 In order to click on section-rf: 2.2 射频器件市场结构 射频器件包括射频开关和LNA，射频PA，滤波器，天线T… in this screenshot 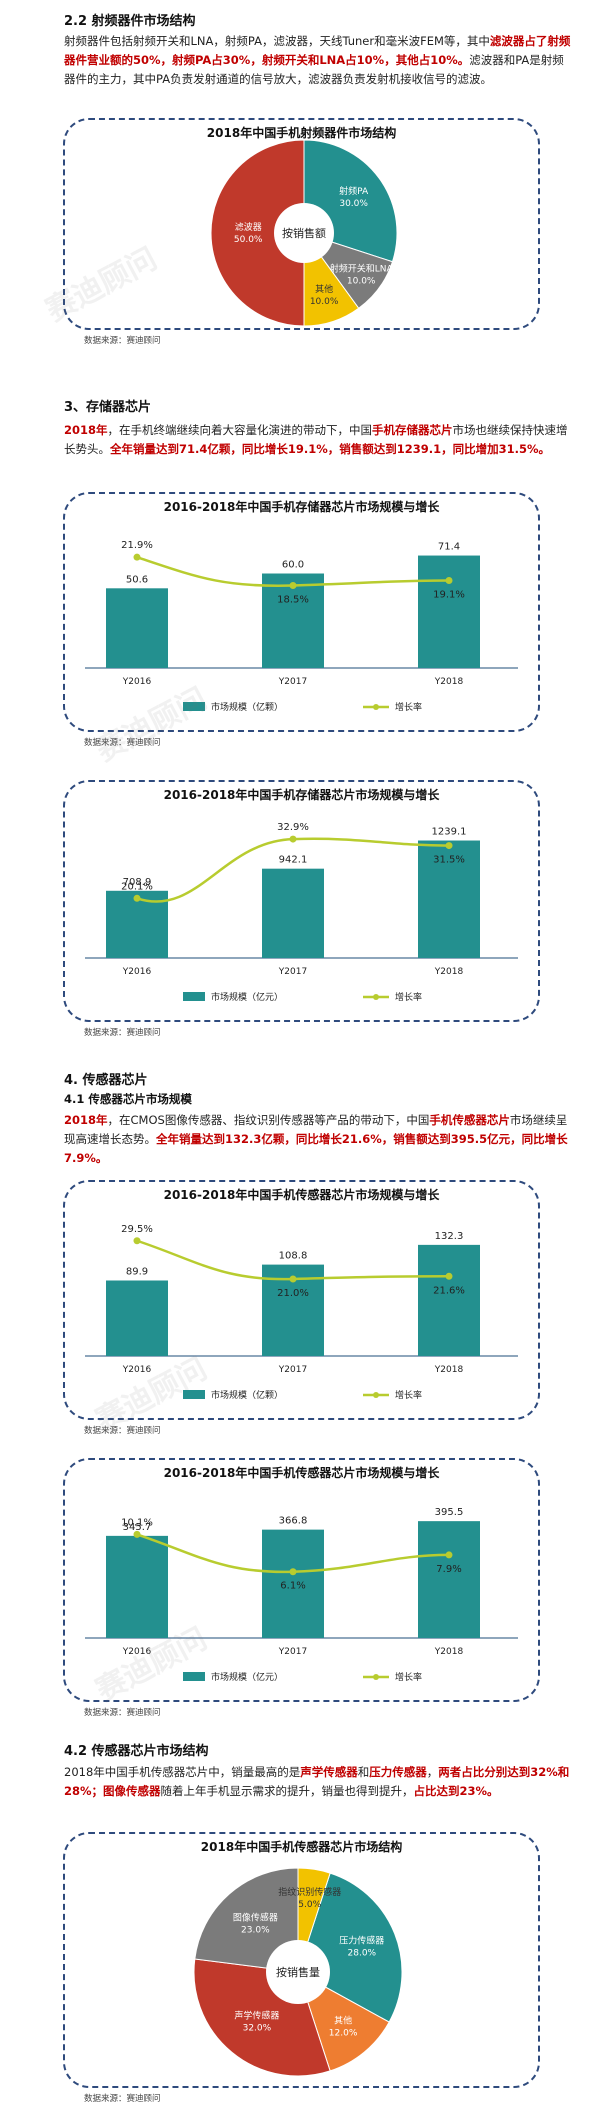, I will do `click(332, 49)`.